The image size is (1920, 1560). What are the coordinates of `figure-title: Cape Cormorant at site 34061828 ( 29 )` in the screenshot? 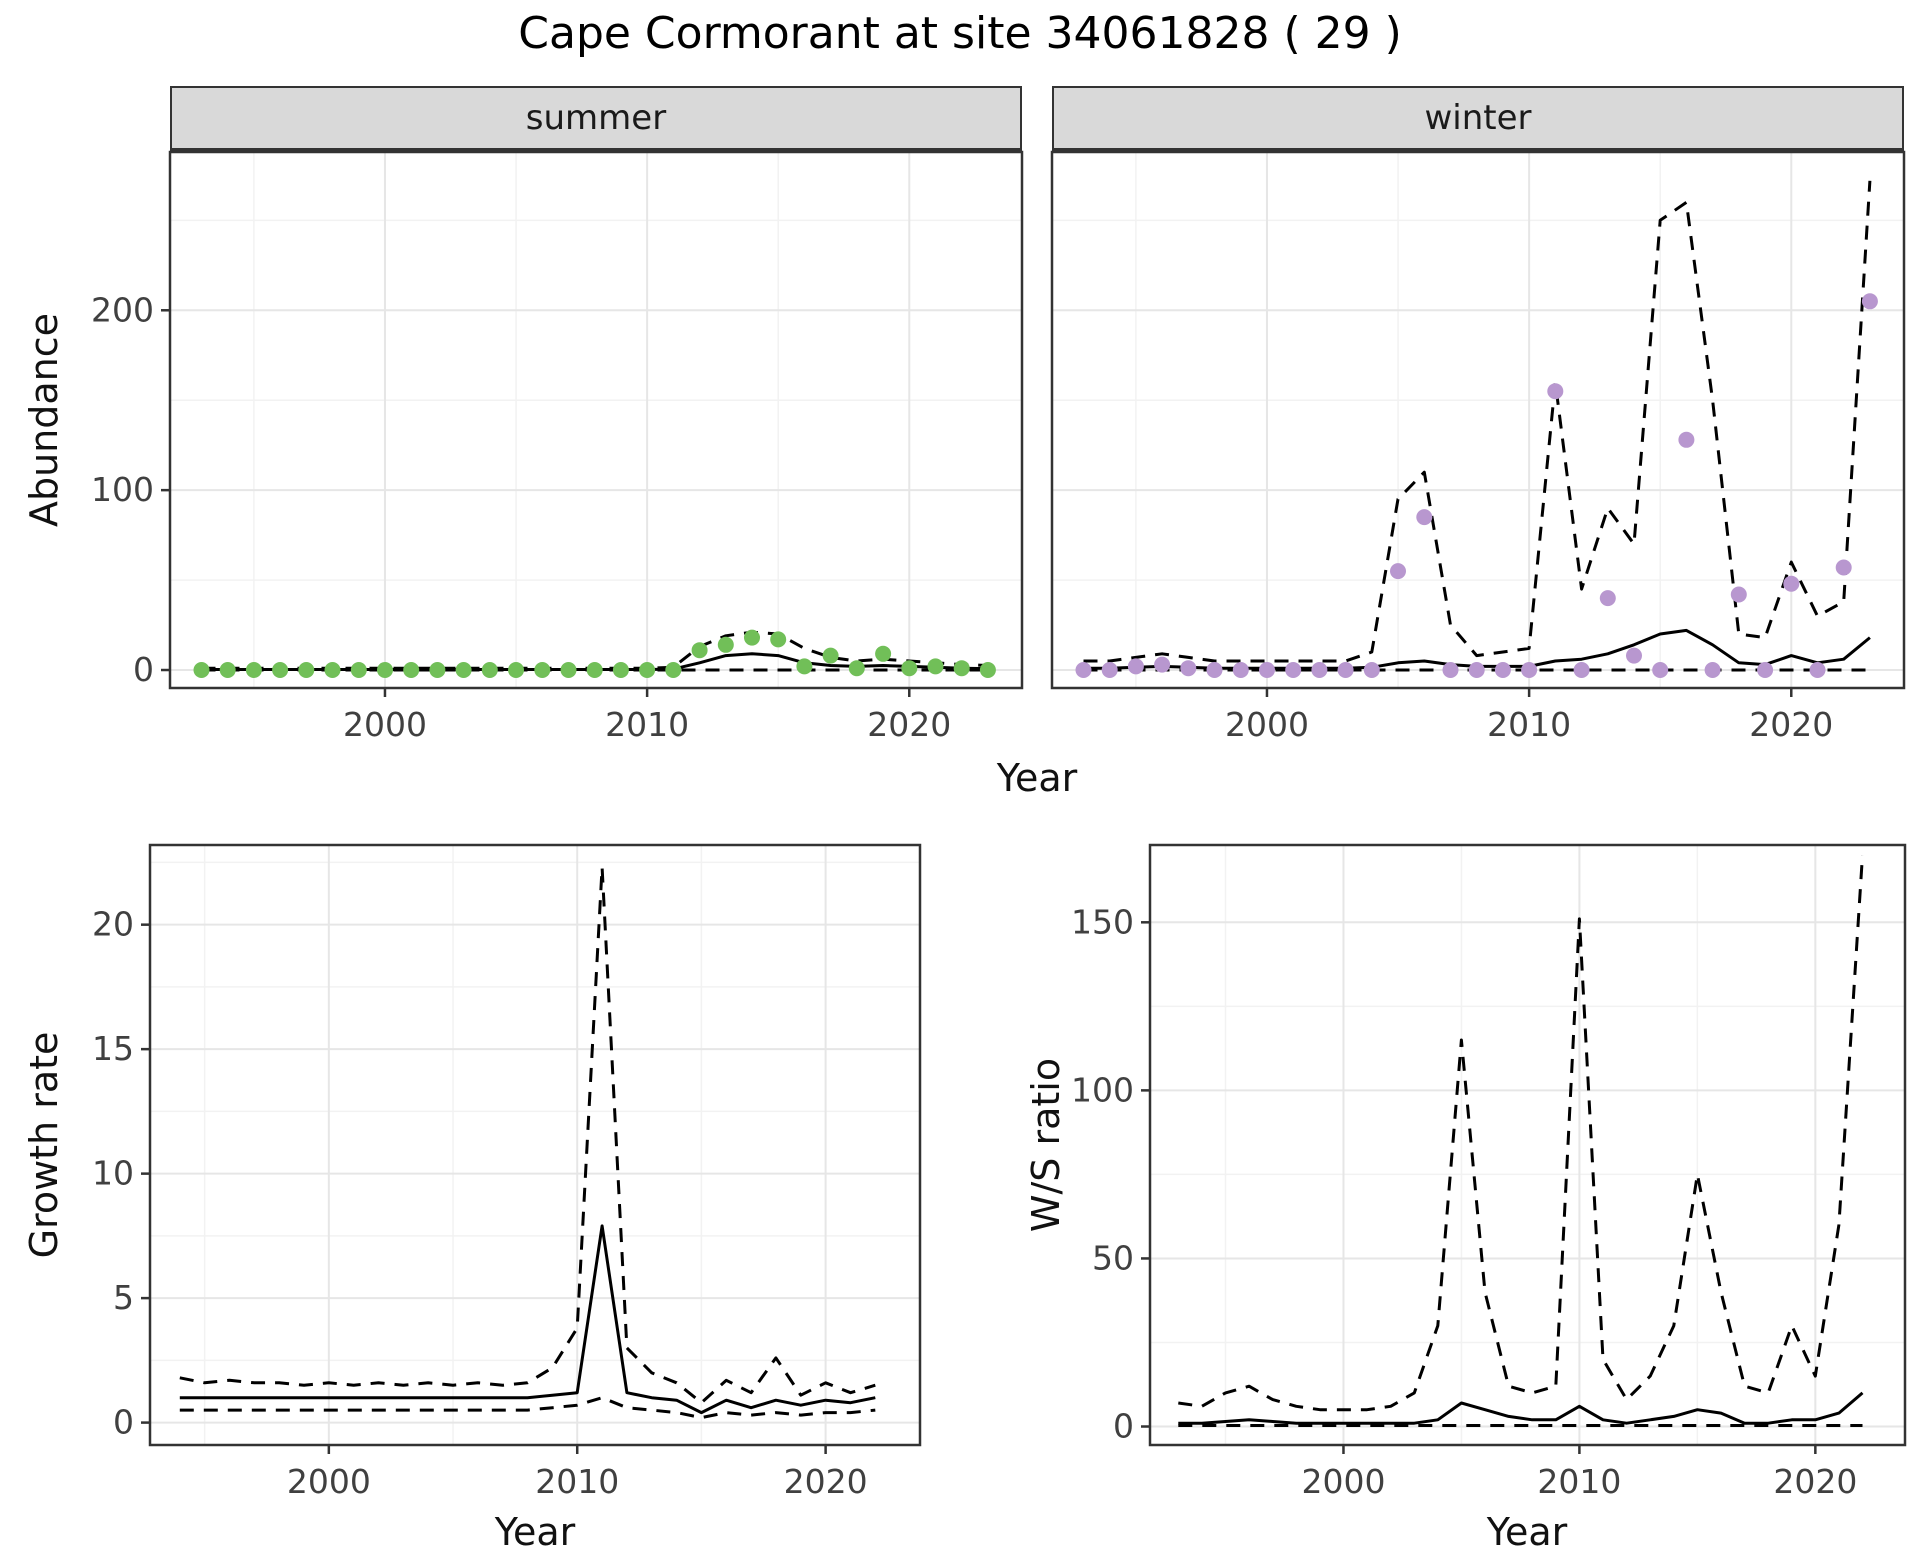 It's located at (960, 33).